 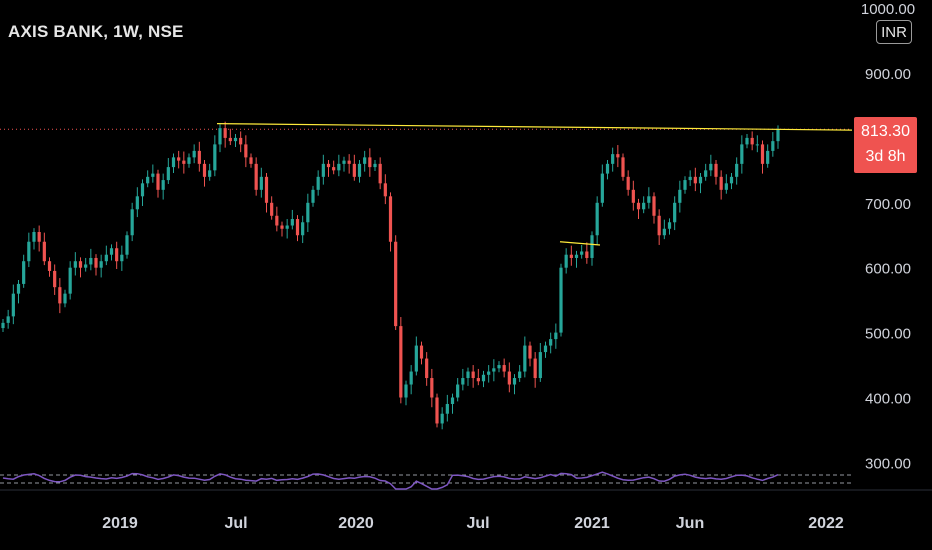 What do you see at coordinates (390, 480) in the screenshot?
I see `rsi-line` at bounding box center [390, 480].